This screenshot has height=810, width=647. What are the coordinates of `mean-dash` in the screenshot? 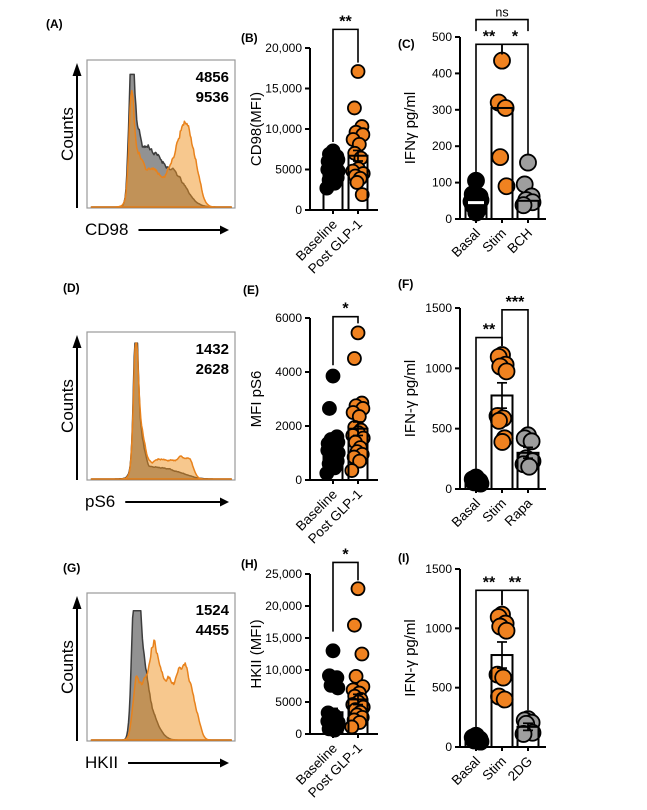 It's located at (476, 203).